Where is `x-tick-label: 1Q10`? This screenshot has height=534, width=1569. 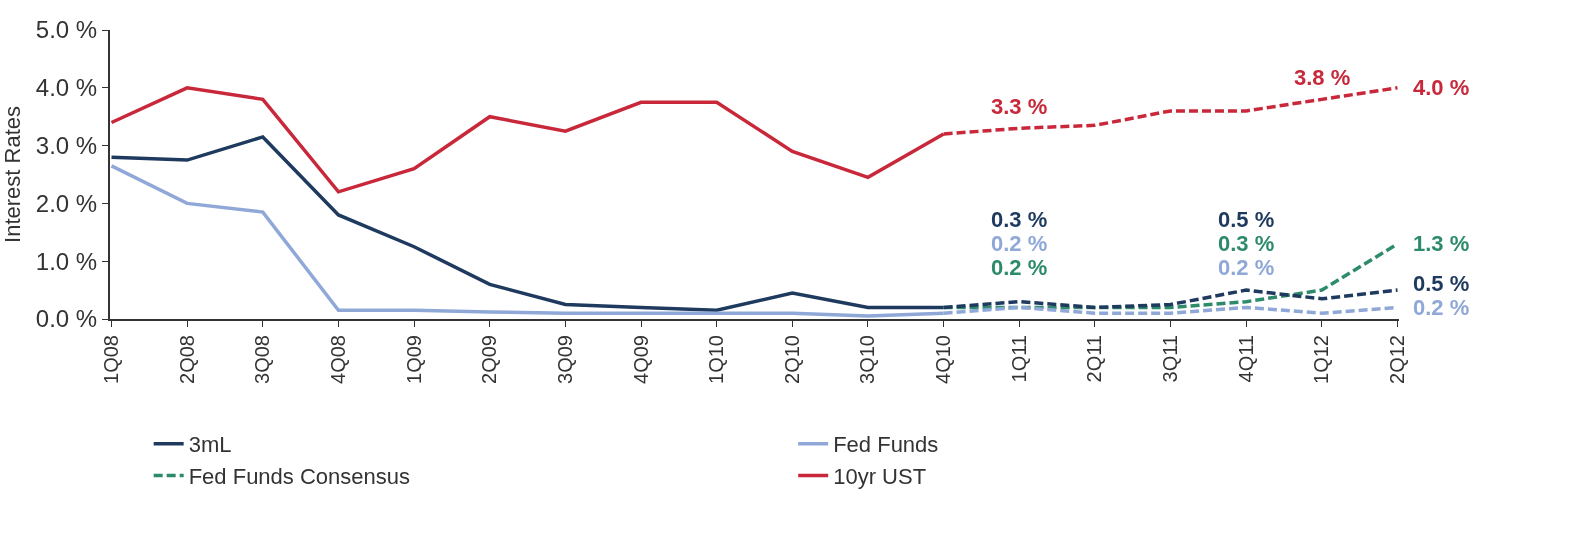 x-tick-label: 1Q10 is located at coordinates (716, 359).